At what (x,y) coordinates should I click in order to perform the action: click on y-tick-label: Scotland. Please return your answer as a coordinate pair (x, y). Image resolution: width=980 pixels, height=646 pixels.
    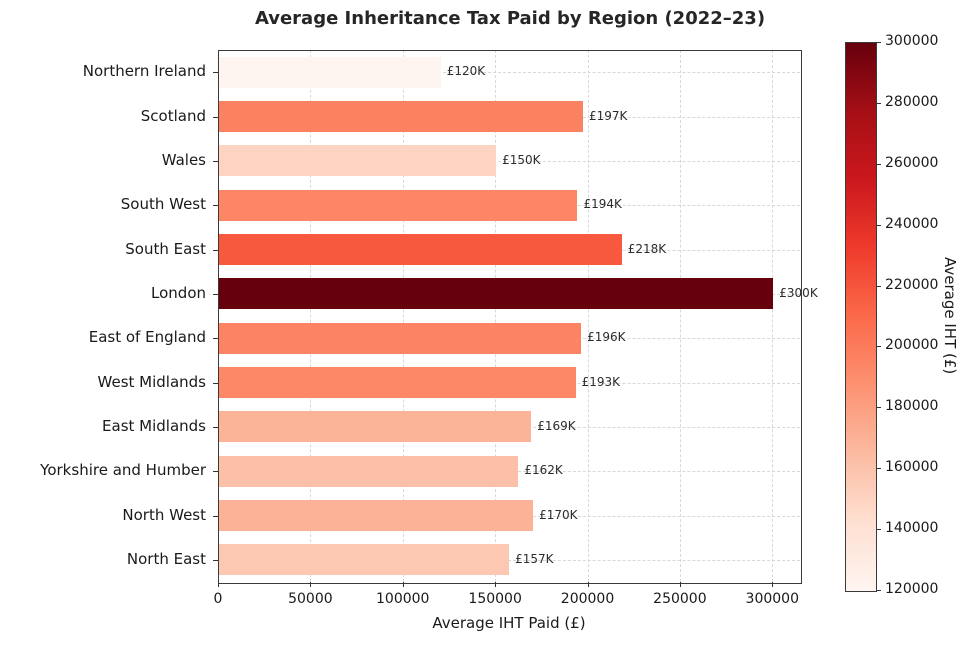
    Looking at the image, I should click on (173, 115).